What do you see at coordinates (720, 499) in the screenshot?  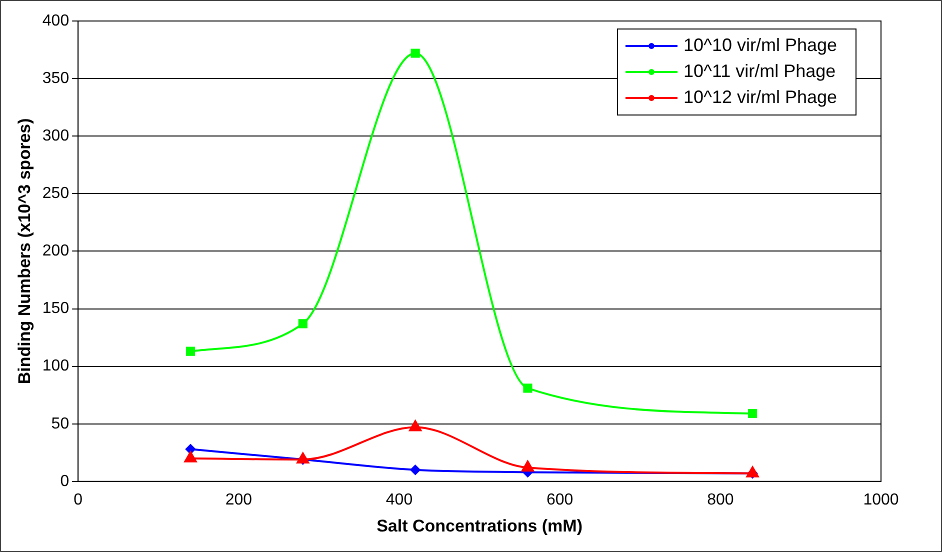 I see `x-tick-label: 800` at bounding box center [720, 499].